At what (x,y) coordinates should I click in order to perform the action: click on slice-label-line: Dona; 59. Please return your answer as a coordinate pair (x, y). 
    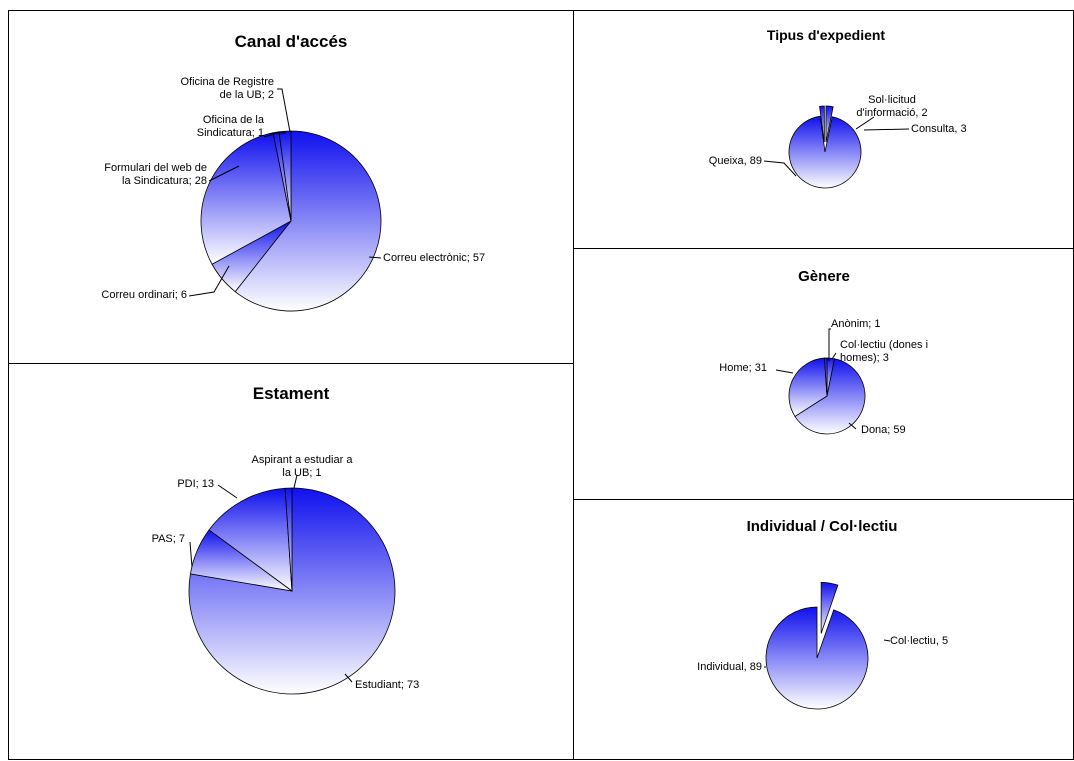
    Looking at the image, I should click on (883, 430).